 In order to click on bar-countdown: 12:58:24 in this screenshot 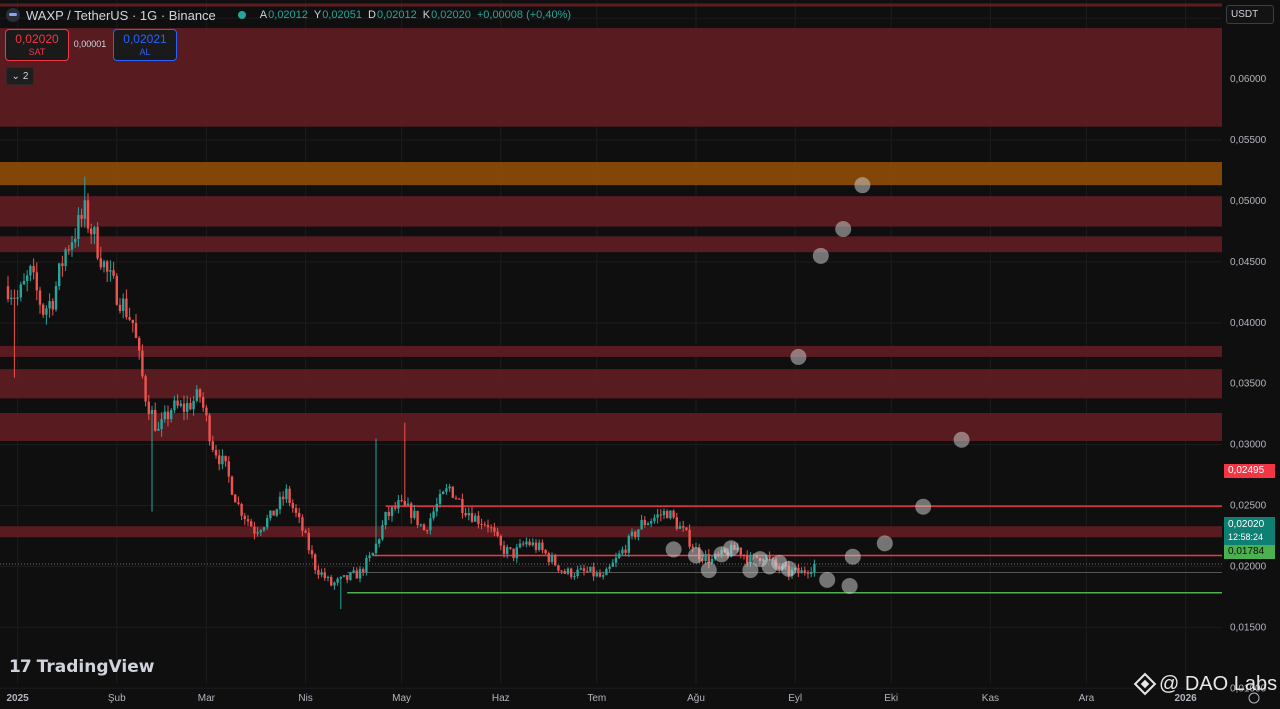, I will do `click(1246, 537)`.